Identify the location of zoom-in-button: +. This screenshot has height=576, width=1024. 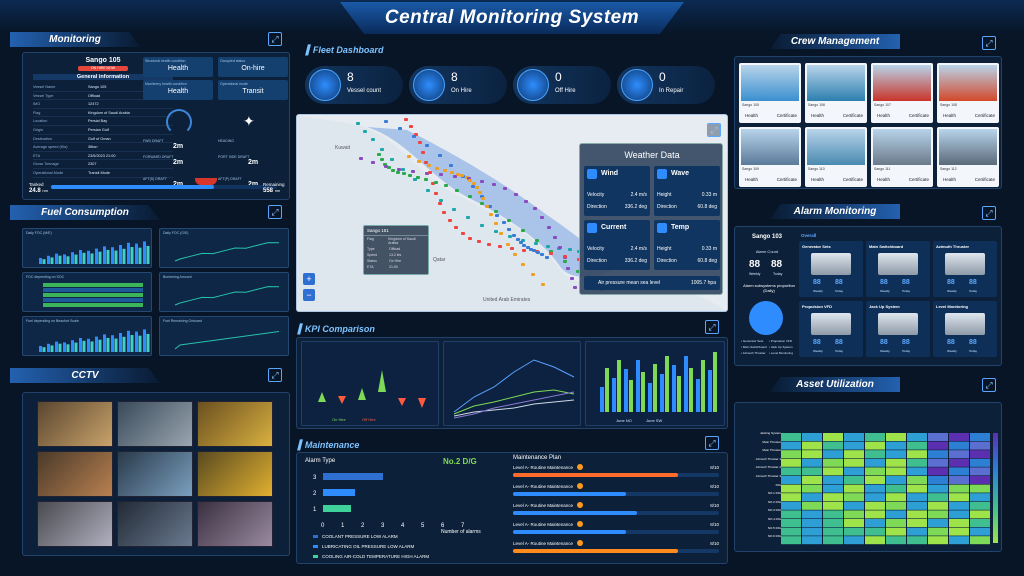
(309, 279).